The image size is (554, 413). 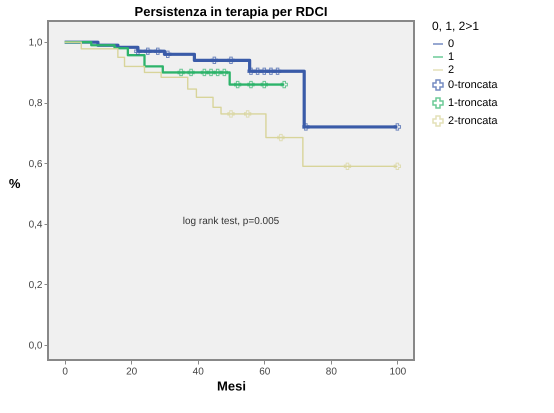 I want to click on chart-title: Persistenza in terapia per RDCI, so click(x=231, y=11).